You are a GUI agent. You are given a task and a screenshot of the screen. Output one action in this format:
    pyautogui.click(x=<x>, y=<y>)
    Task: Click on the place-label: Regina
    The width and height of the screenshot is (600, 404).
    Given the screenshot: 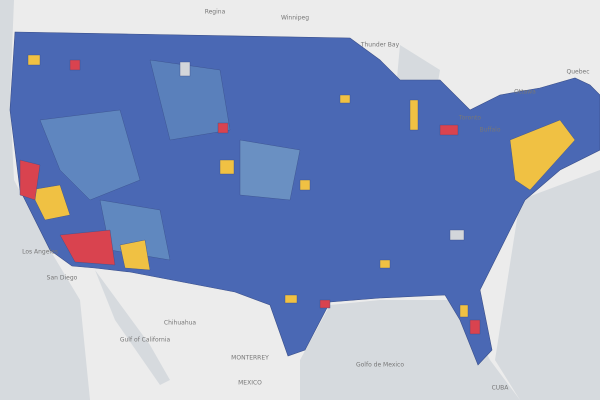 What is the action you would take?
    pyautogui.click(x=215, y=12)
    